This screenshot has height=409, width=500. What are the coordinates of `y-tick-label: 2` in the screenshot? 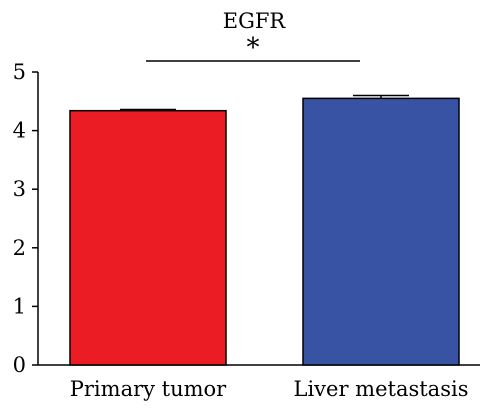 It's located at (19, 248).